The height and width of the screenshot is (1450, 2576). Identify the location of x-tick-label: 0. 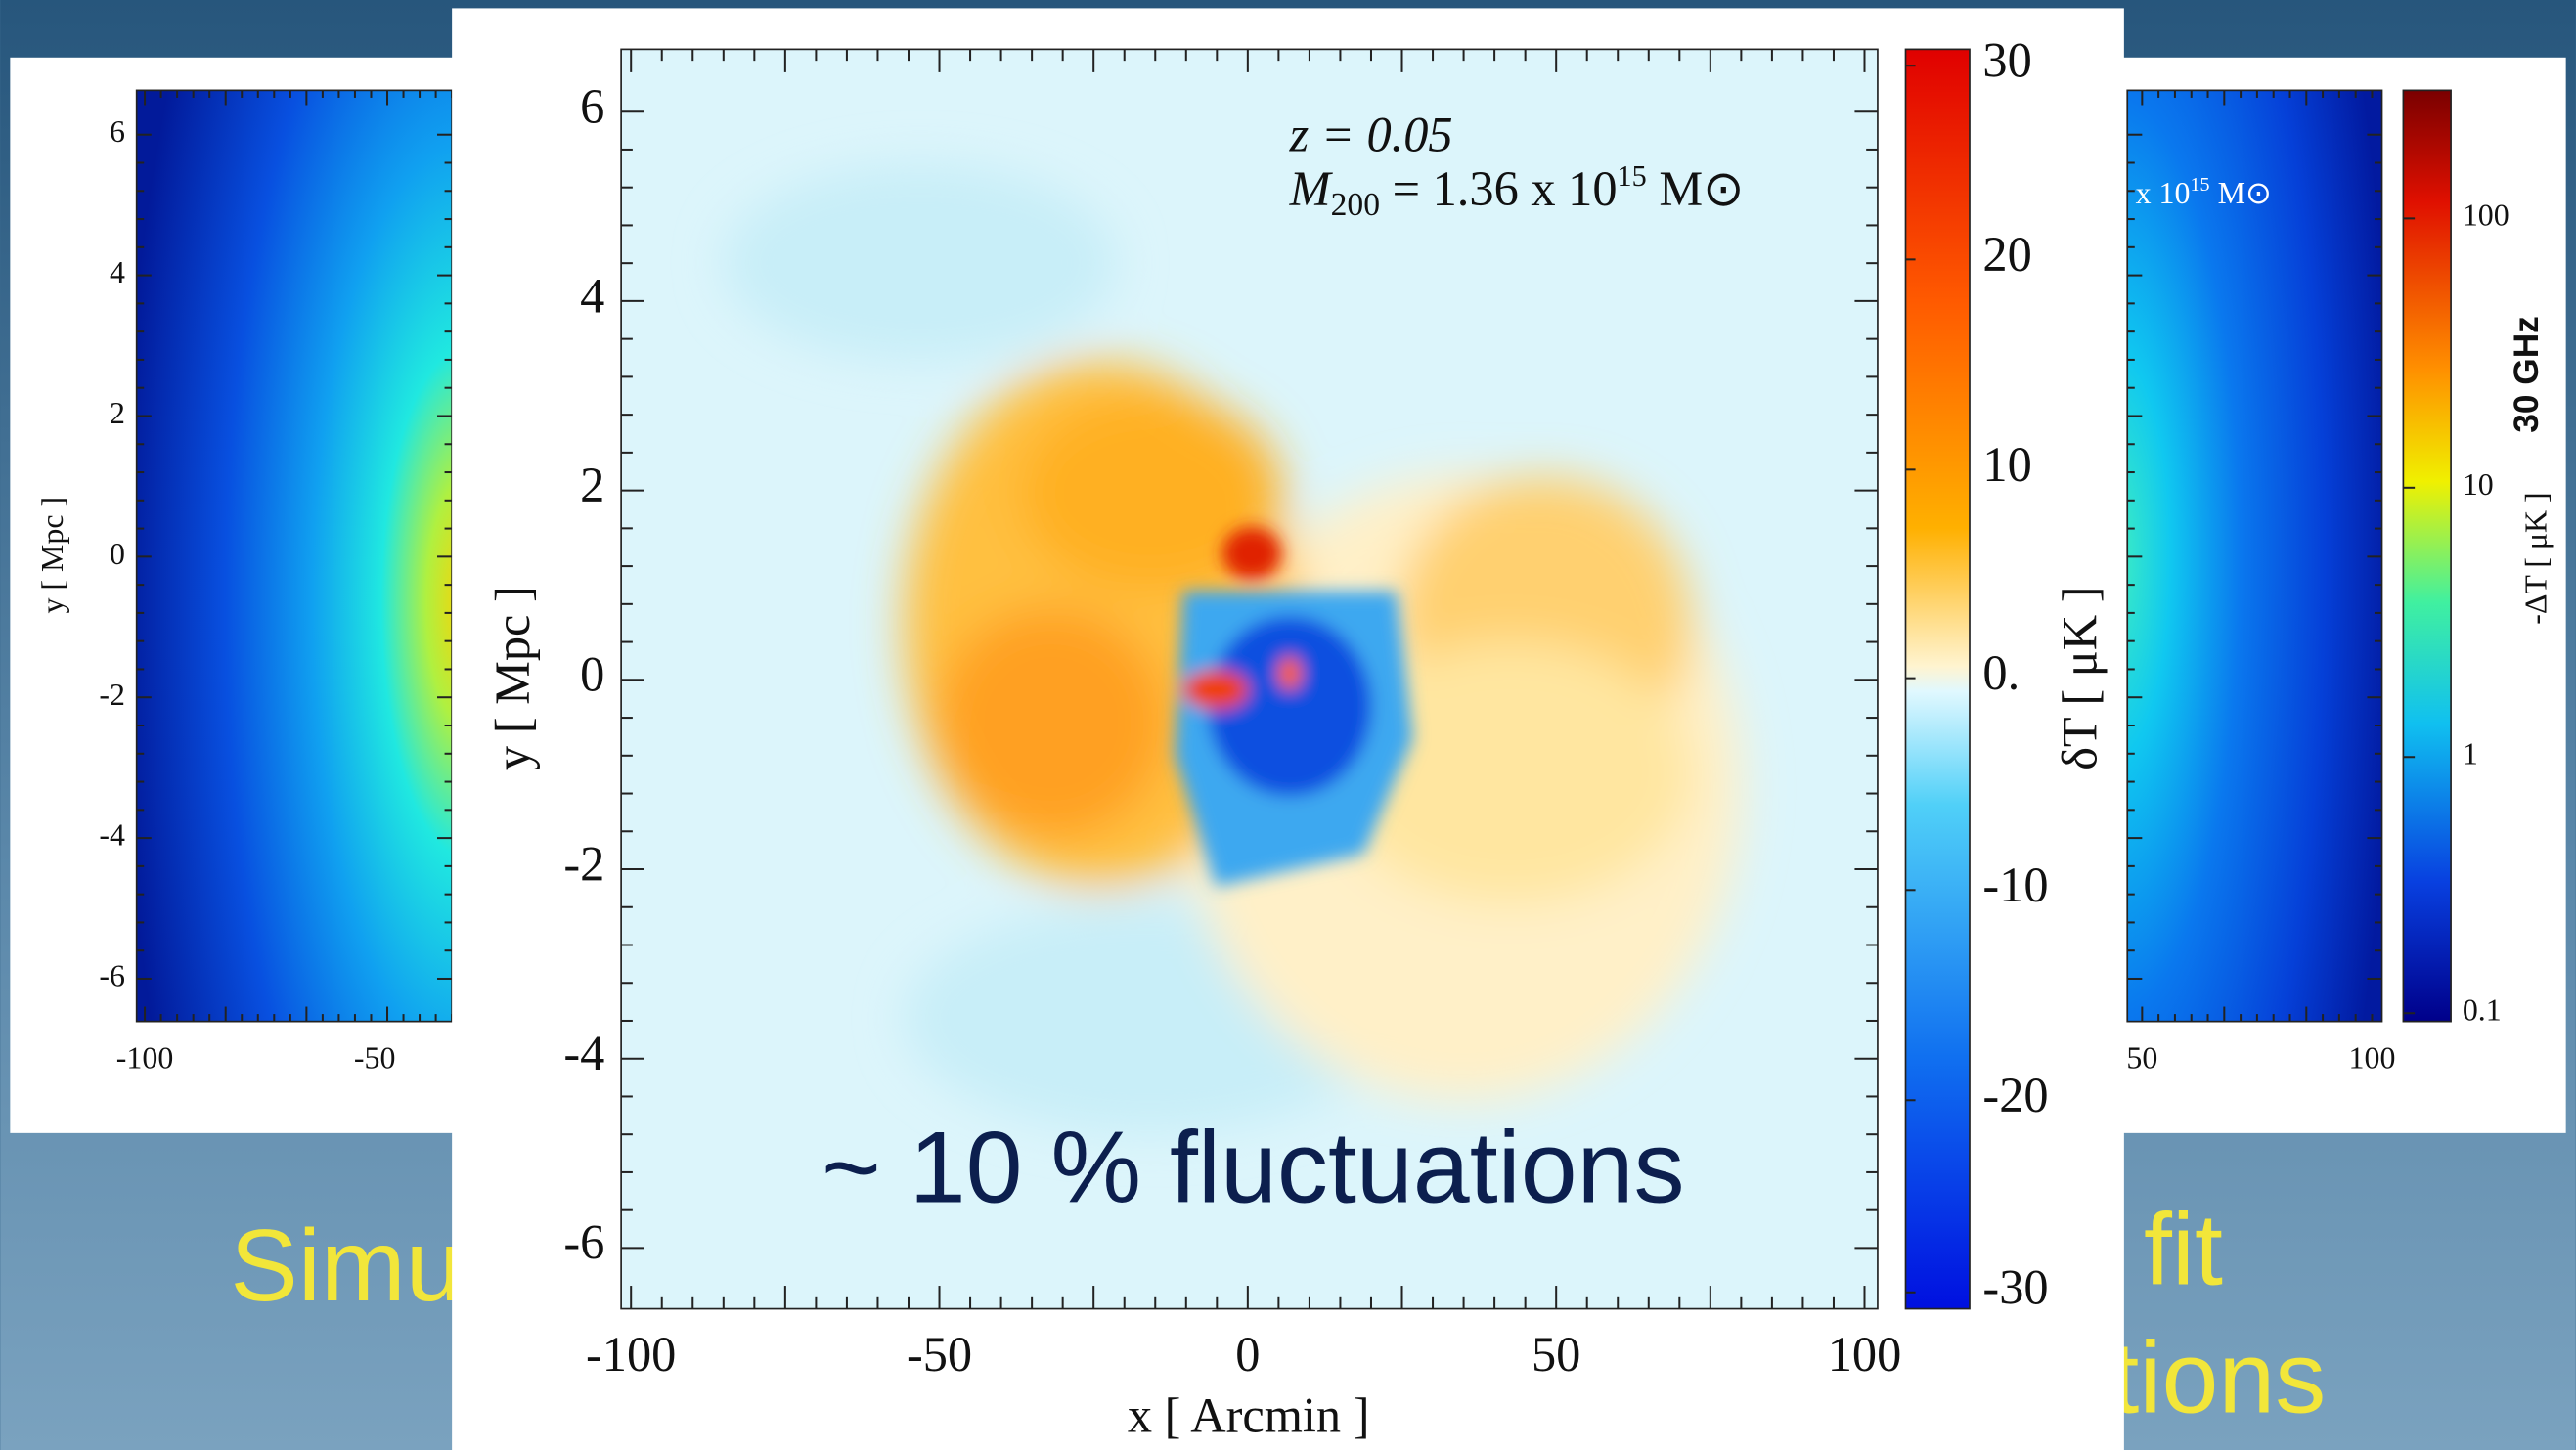
(1248, 1354).